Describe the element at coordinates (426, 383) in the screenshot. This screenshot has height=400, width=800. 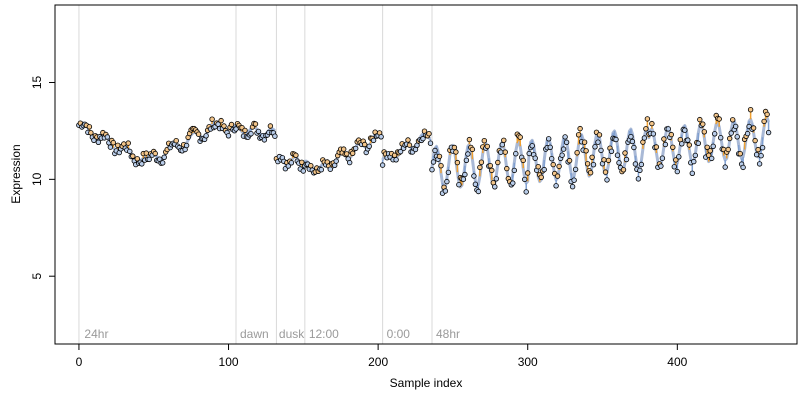
I see `x-axis-title: Sample index` at that location.